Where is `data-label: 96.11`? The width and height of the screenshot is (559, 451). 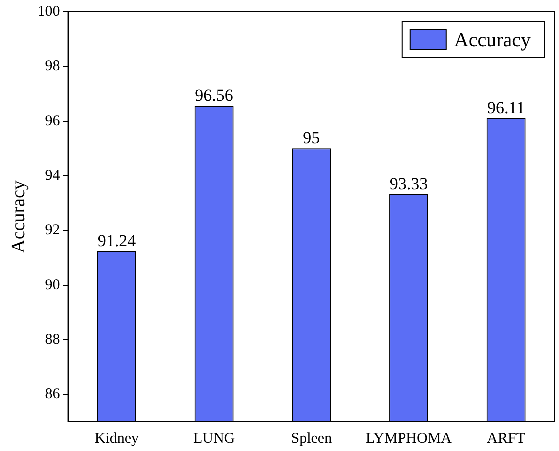 data-label: 96.11 is located at coordinates (507, 108).